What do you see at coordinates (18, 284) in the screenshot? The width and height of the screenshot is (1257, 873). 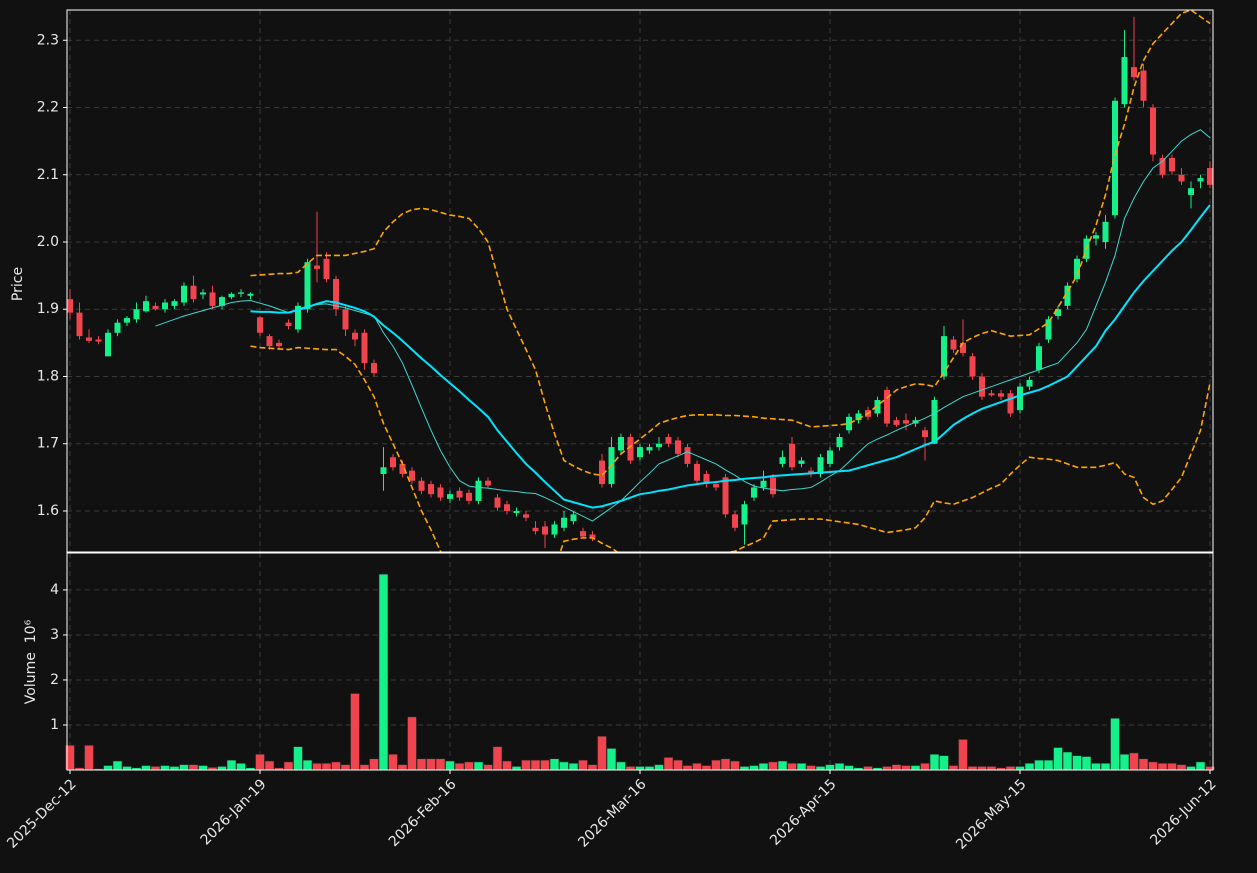 I see `price-axis-label: Price` at bounding box center [18, 284].